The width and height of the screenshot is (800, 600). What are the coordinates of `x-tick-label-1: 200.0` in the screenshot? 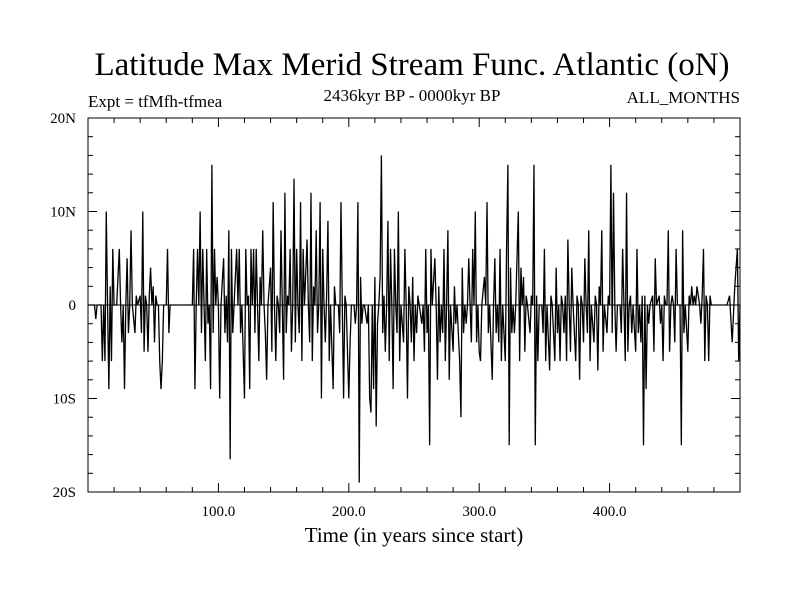 It's located at (349, 512).